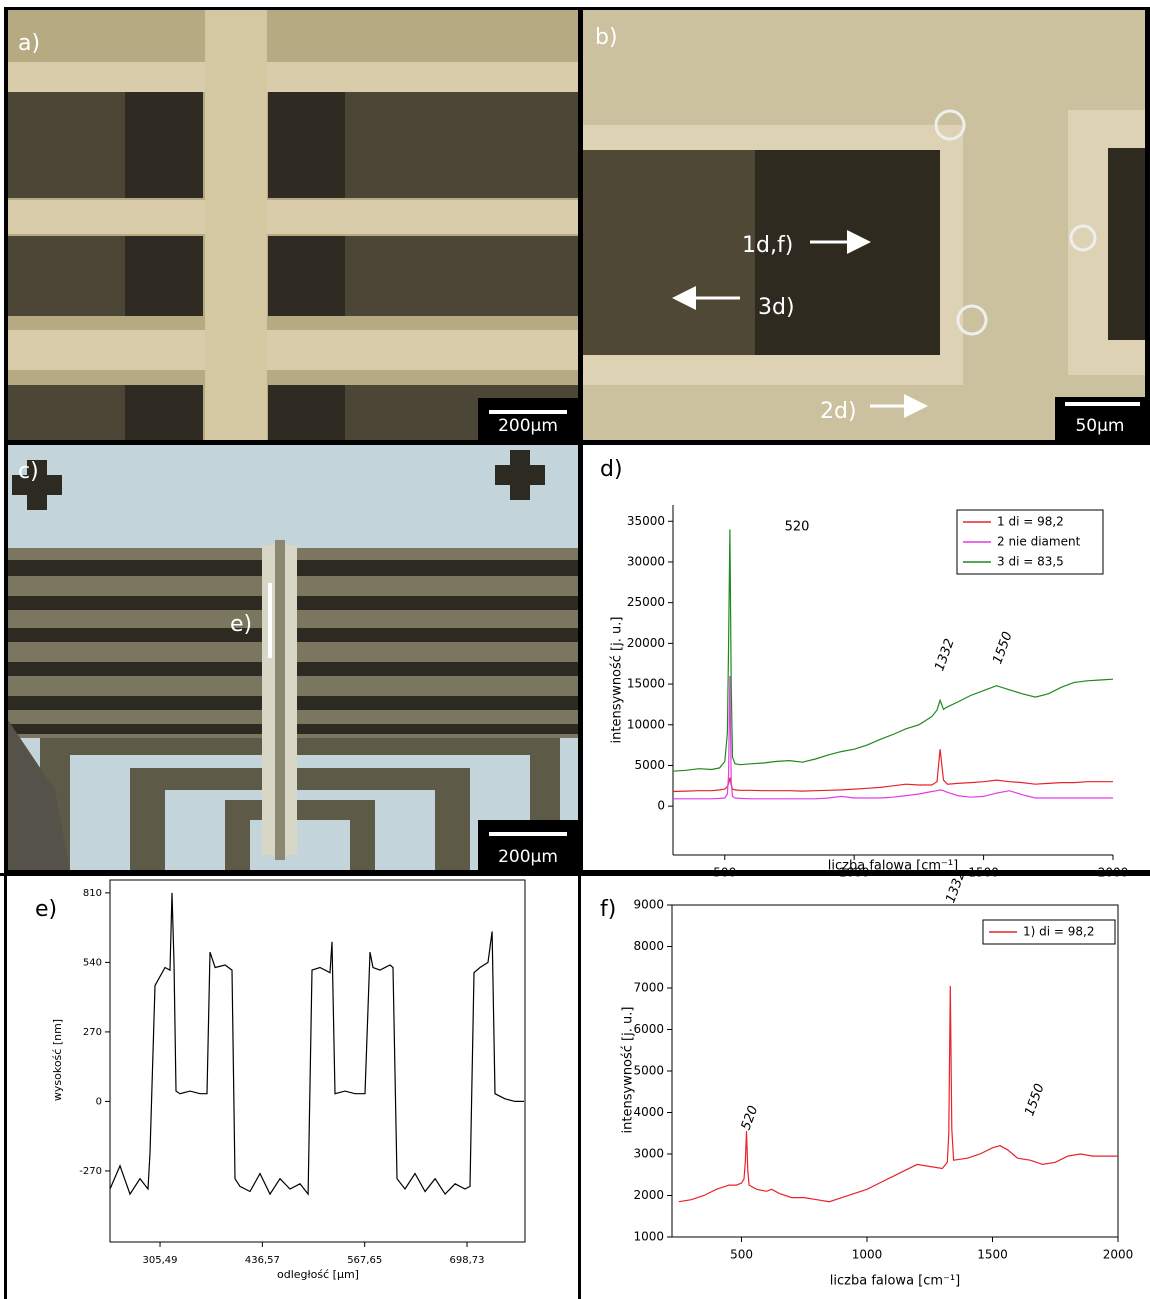 The image size is (1150, 1299). What do you see at coordinates (646, 561) in the screenshot?
I see `y-tick-label: 30000` at bounding box center [646, 561].